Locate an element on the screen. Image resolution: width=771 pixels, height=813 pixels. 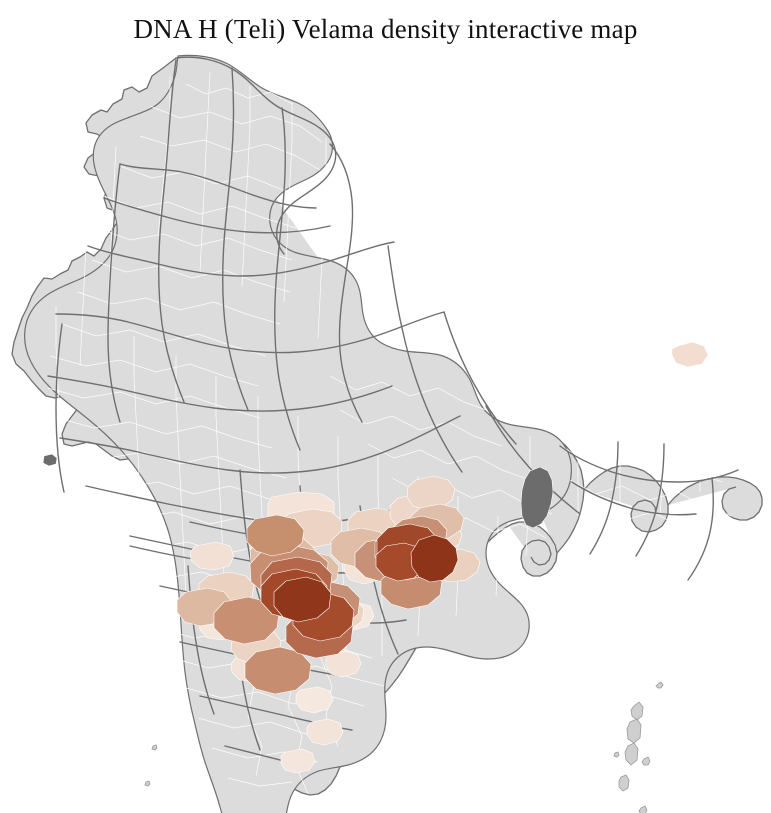
island-little-andaman is located at coordinates (624, 783).